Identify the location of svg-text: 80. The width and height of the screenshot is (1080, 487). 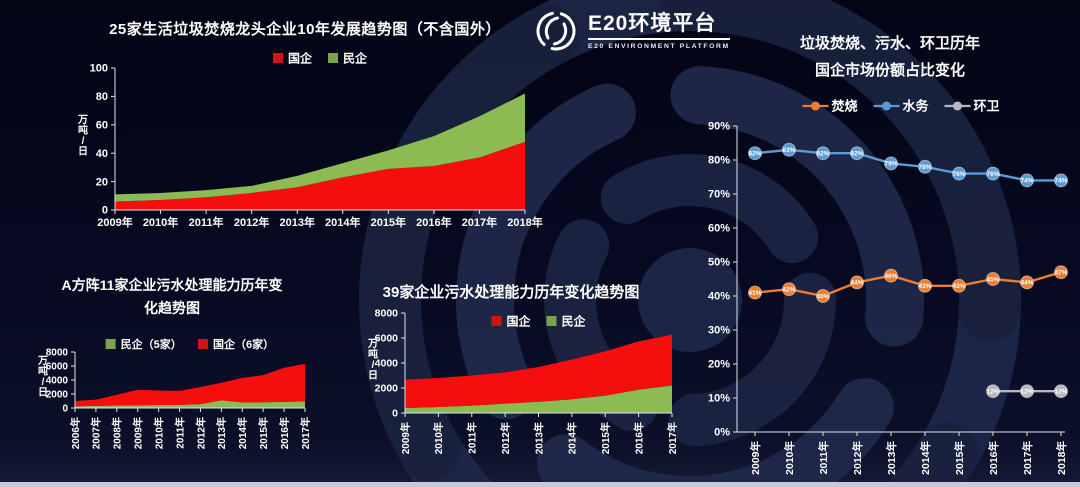
(102, 97).